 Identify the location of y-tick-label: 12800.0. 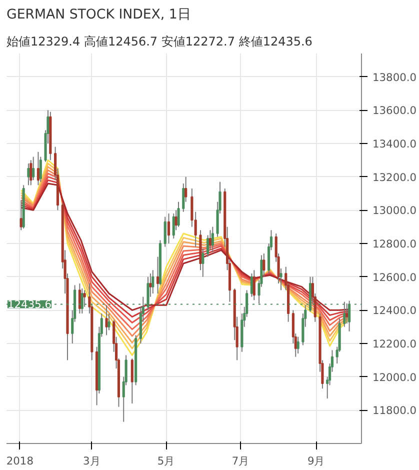
(394, 244).